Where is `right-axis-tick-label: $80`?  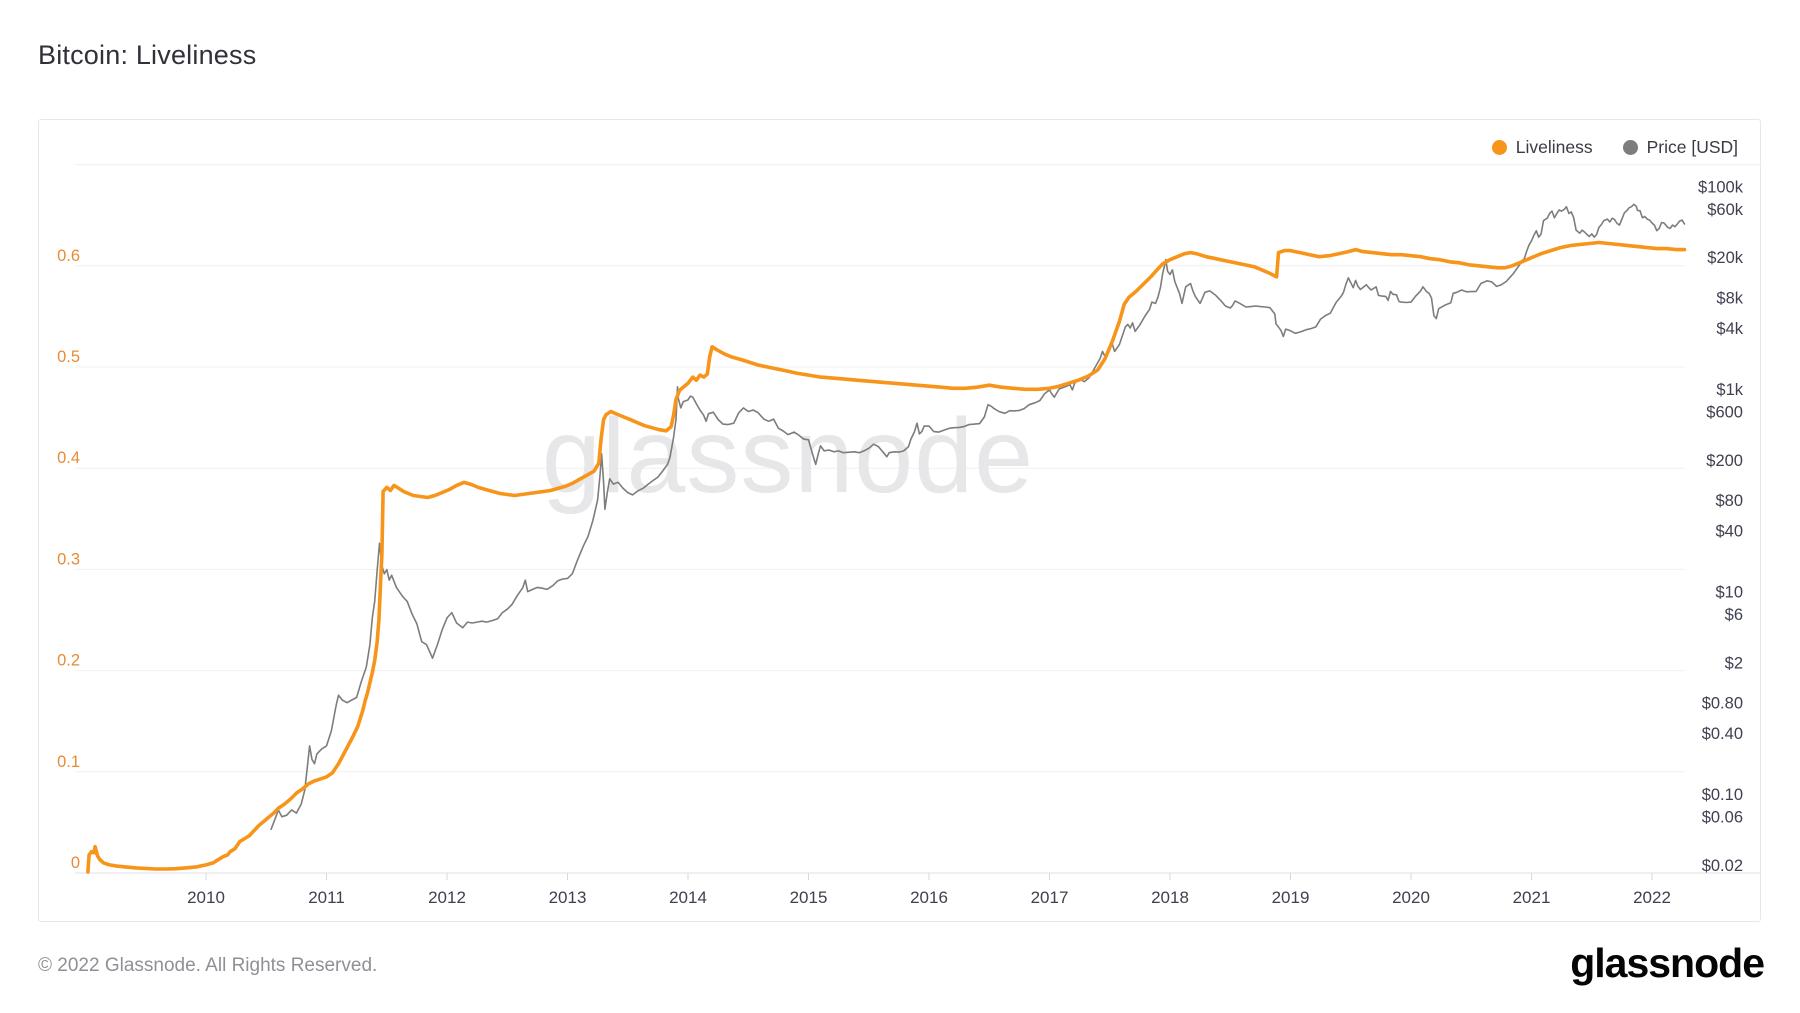
right-axis-tick-label: $80 is located at coordinates (1729, 501).